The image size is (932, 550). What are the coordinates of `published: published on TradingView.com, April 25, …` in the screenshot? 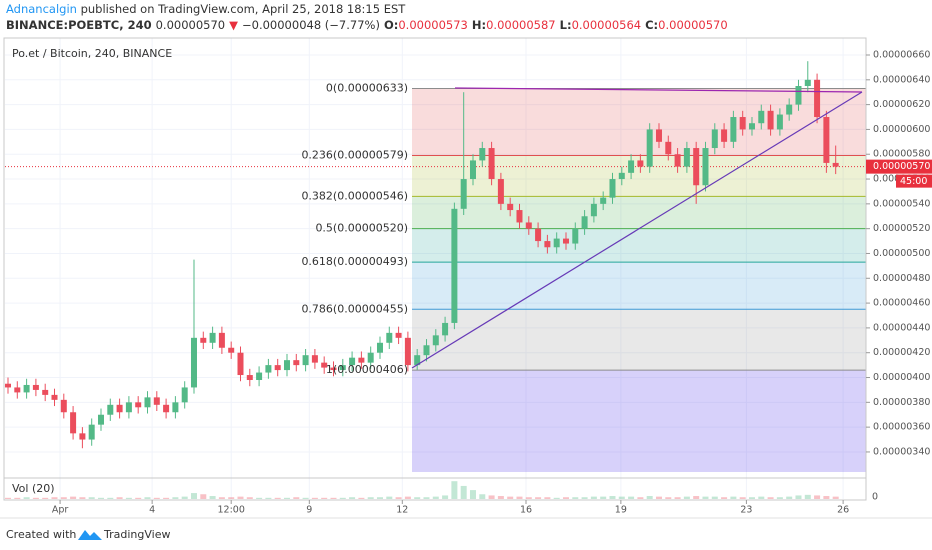 It's located at (244, 9).